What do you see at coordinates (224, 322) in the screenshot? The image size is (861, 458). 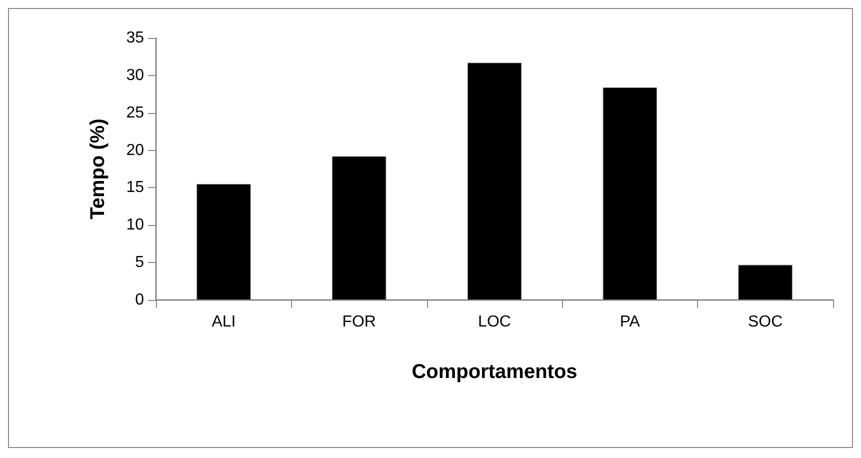 I see `x-tick-label: ALI` at bounding box center [224, 322].